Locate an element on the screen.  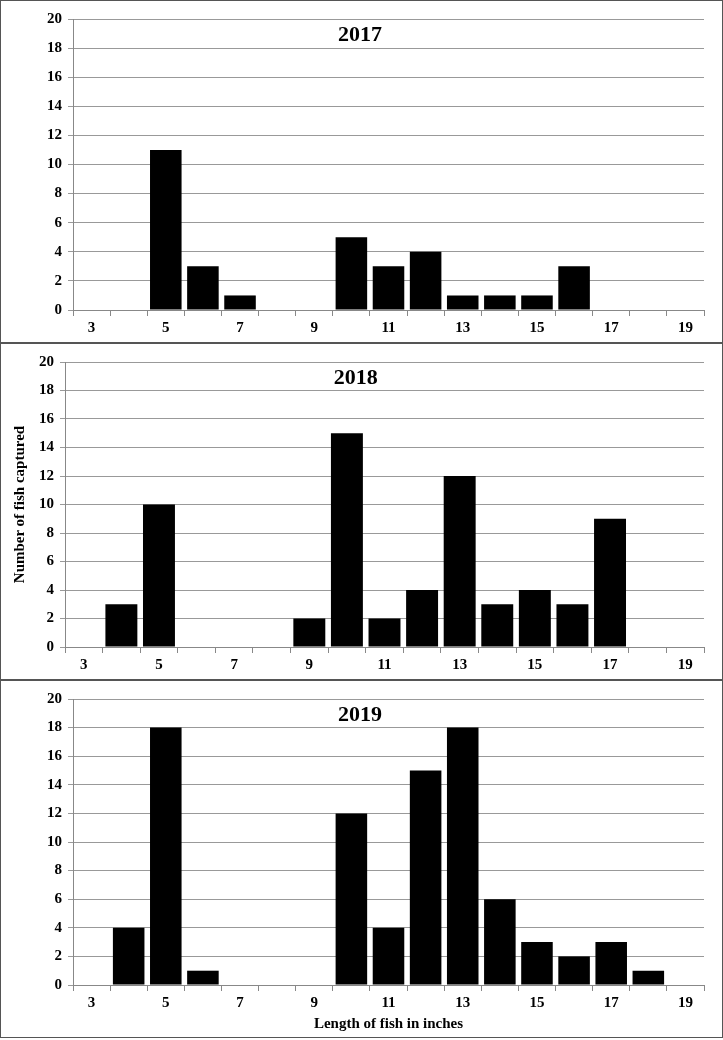
y-axis-title: Number of fish captured is located at coordinates (18, 504).